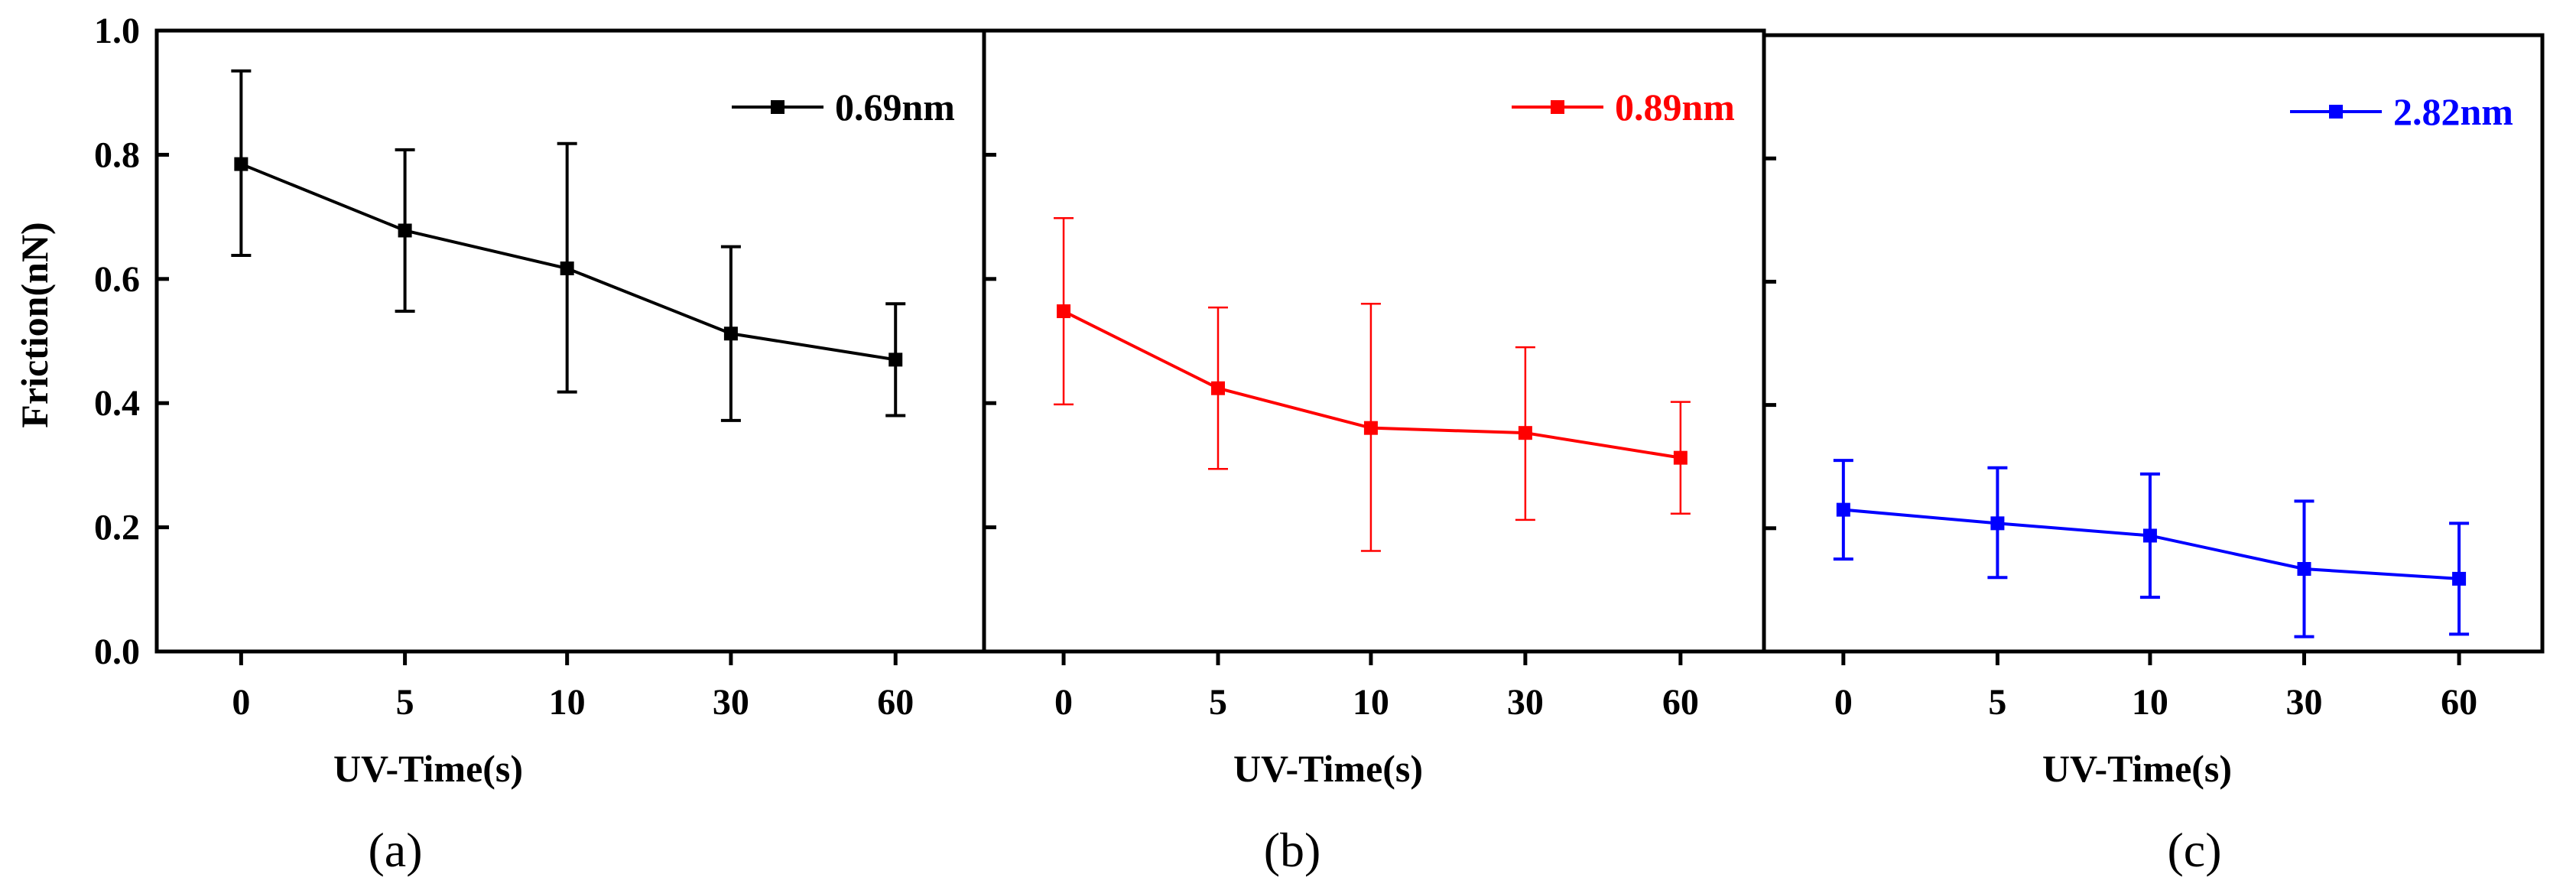 The height and width of the screenshot is (887, 2576). What do you see at coordinates (1997, 702) in the screenshot?
I see `panel-c-x-tick-label: 5` at bounding box center [1997, 702].